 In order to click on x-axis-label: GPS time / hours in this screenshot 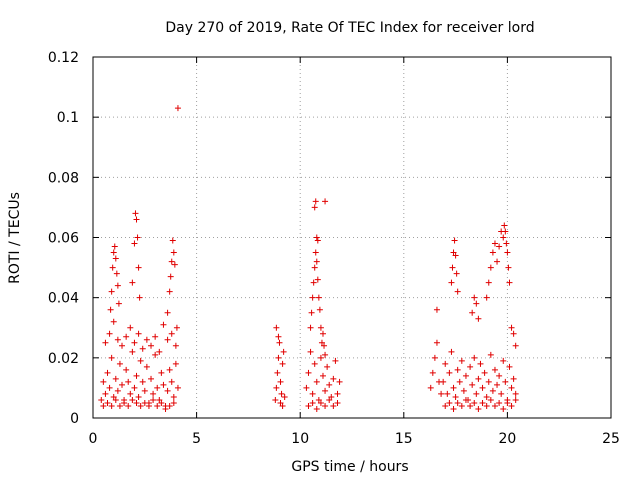, I will do `click(349, 467)`.